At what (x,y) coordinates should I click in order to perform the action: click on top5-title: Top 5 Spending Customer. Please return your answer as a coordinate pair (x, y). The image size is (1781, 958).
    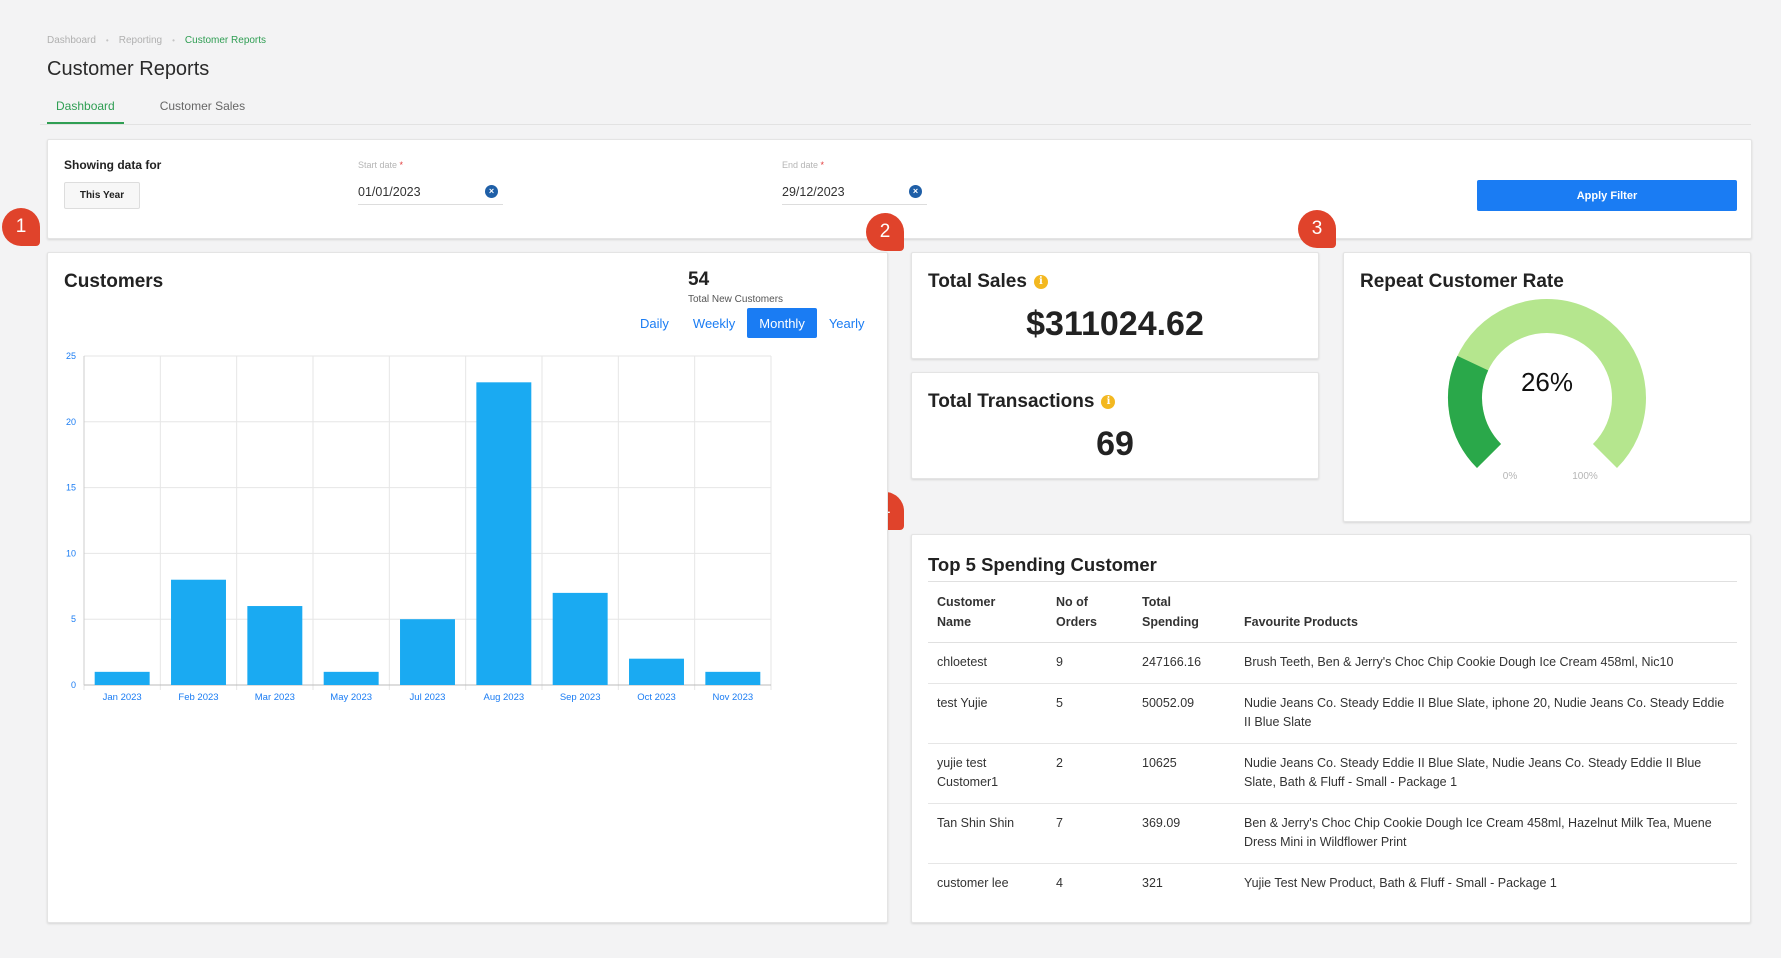
    Looking at the image, I should click on (1042, 564).